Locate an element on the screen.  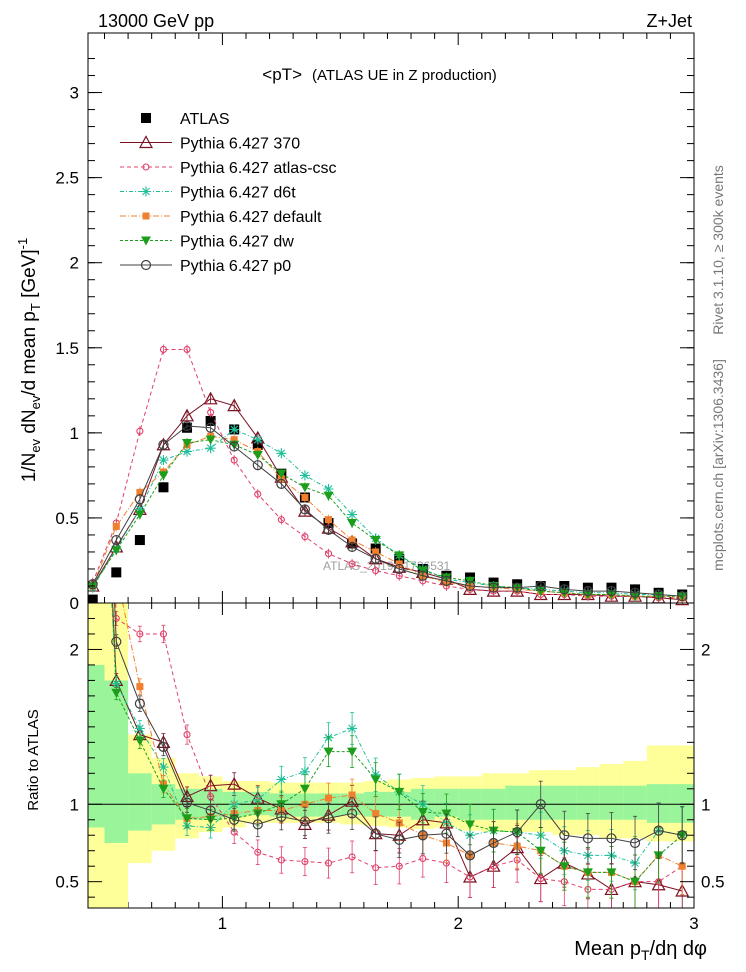
xtick-label: 1 is located at coordinates (222, 923).